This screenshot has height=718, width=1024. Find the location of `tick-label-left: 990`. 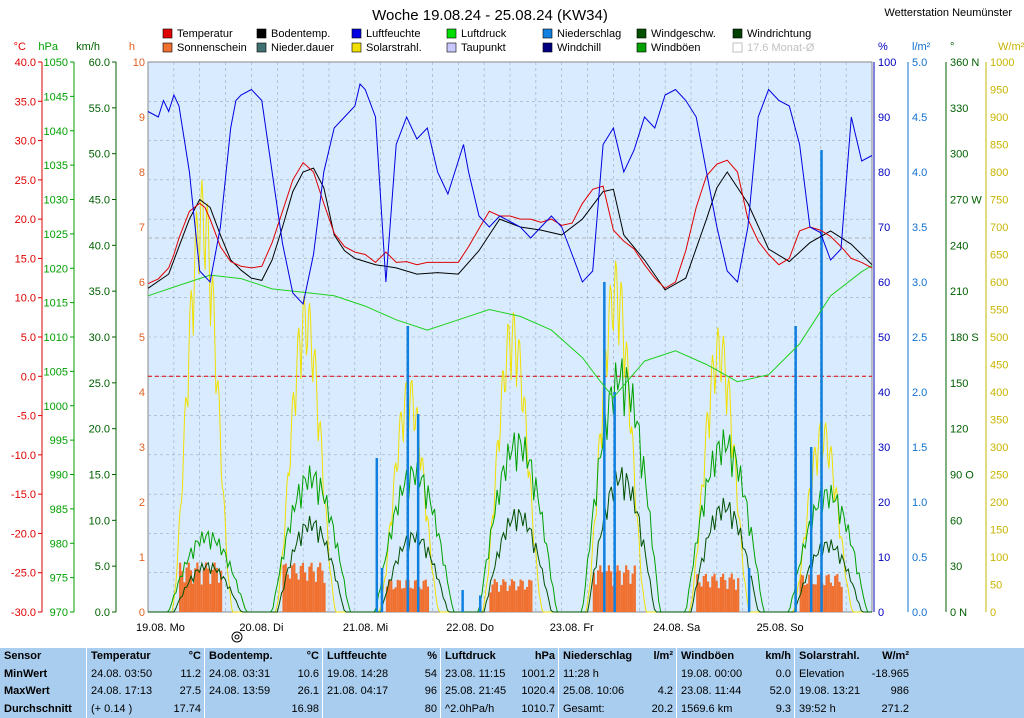

tick-label-left: 990 is located at coordinates (59, 476).